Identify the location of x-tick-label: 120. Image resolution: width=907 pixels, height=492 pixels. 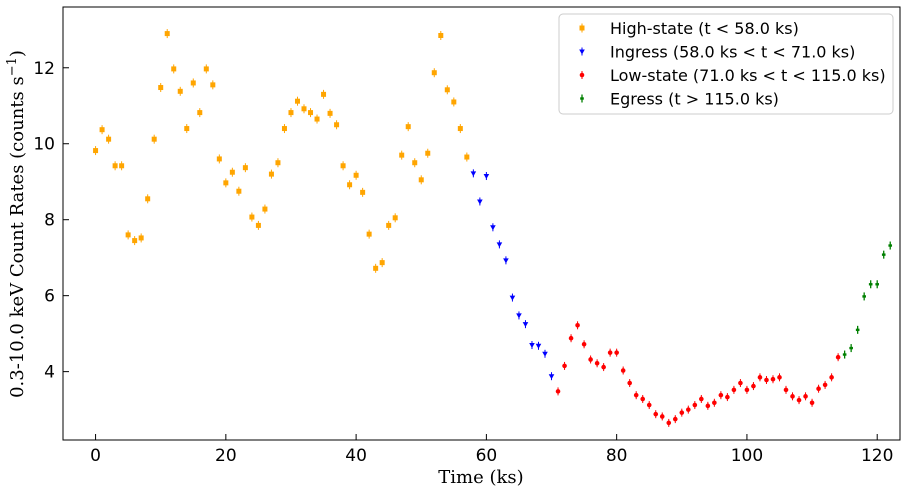
(877, 456).